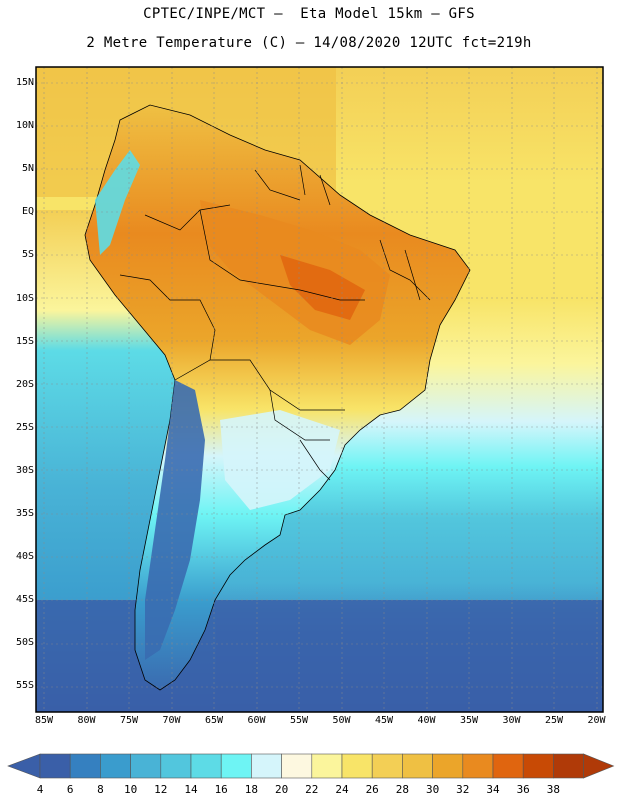 The width and height of the screenshot is (618, 800). I want to click on colorbar-arrow-right, so click(599, 766).